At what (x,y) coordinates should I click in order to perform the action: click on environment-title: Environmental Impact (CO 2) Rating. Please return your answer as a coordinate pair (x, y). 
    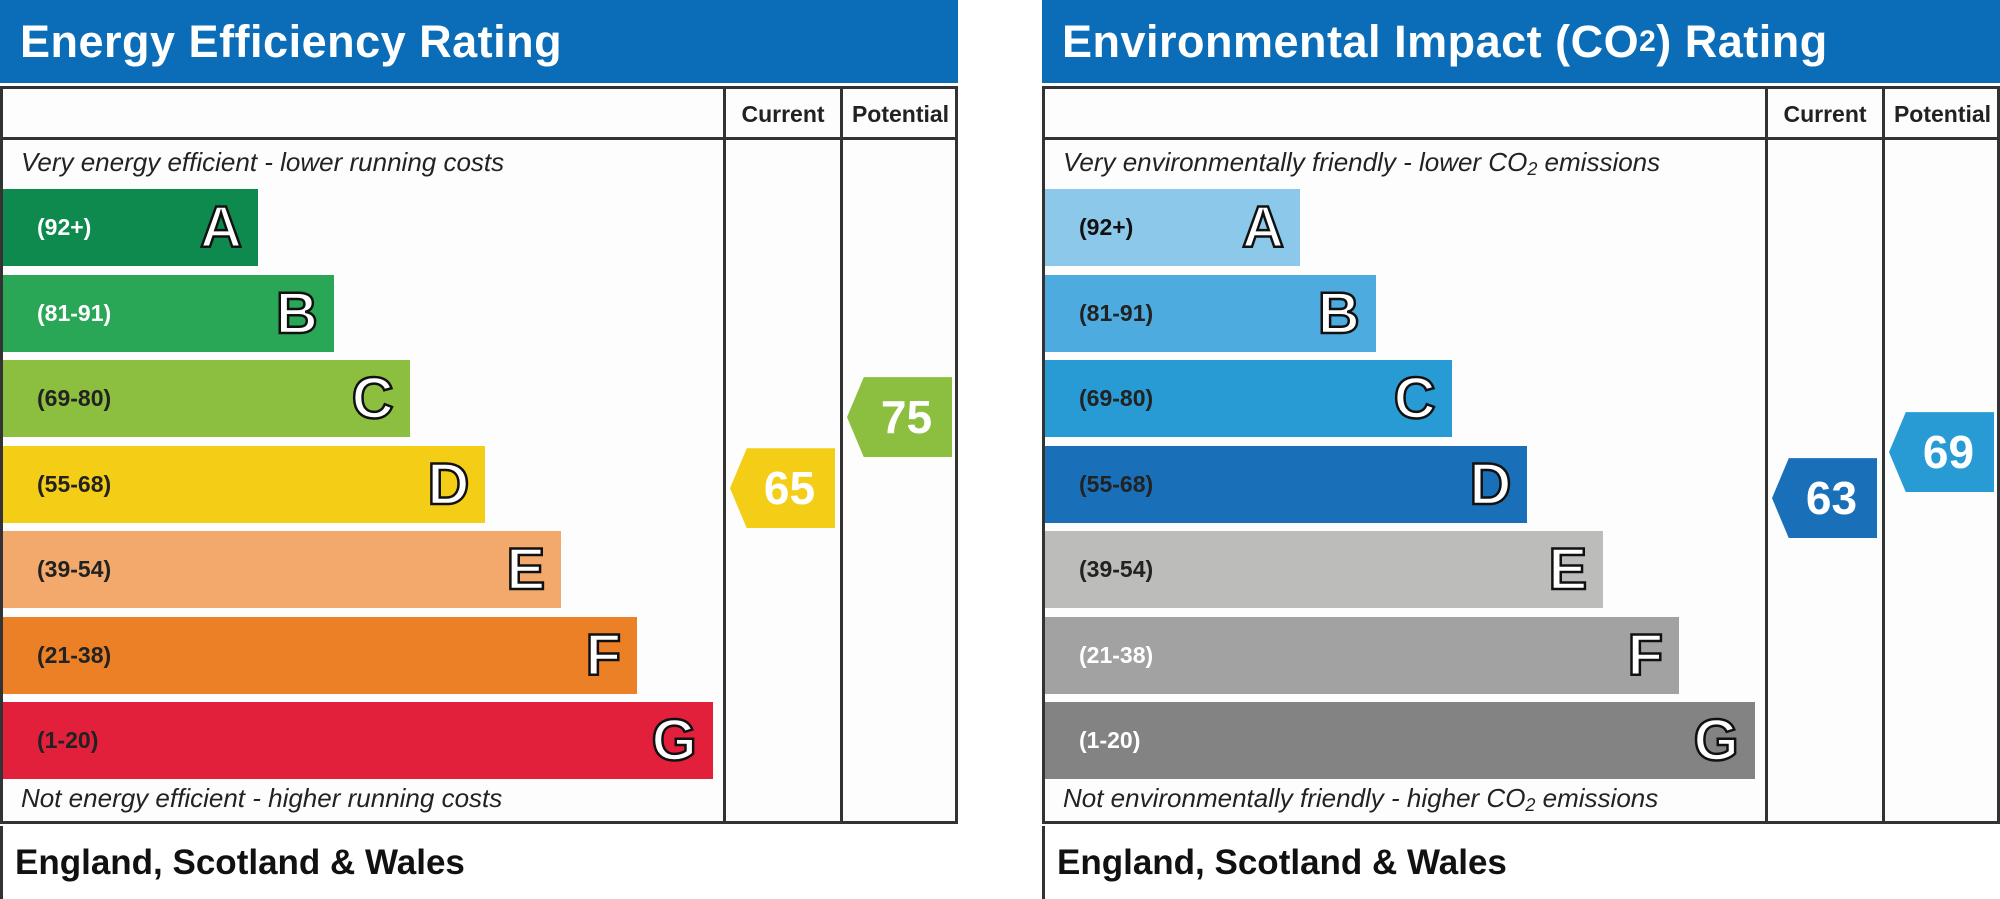
    Looking at the image, I should click on (1521, 41).